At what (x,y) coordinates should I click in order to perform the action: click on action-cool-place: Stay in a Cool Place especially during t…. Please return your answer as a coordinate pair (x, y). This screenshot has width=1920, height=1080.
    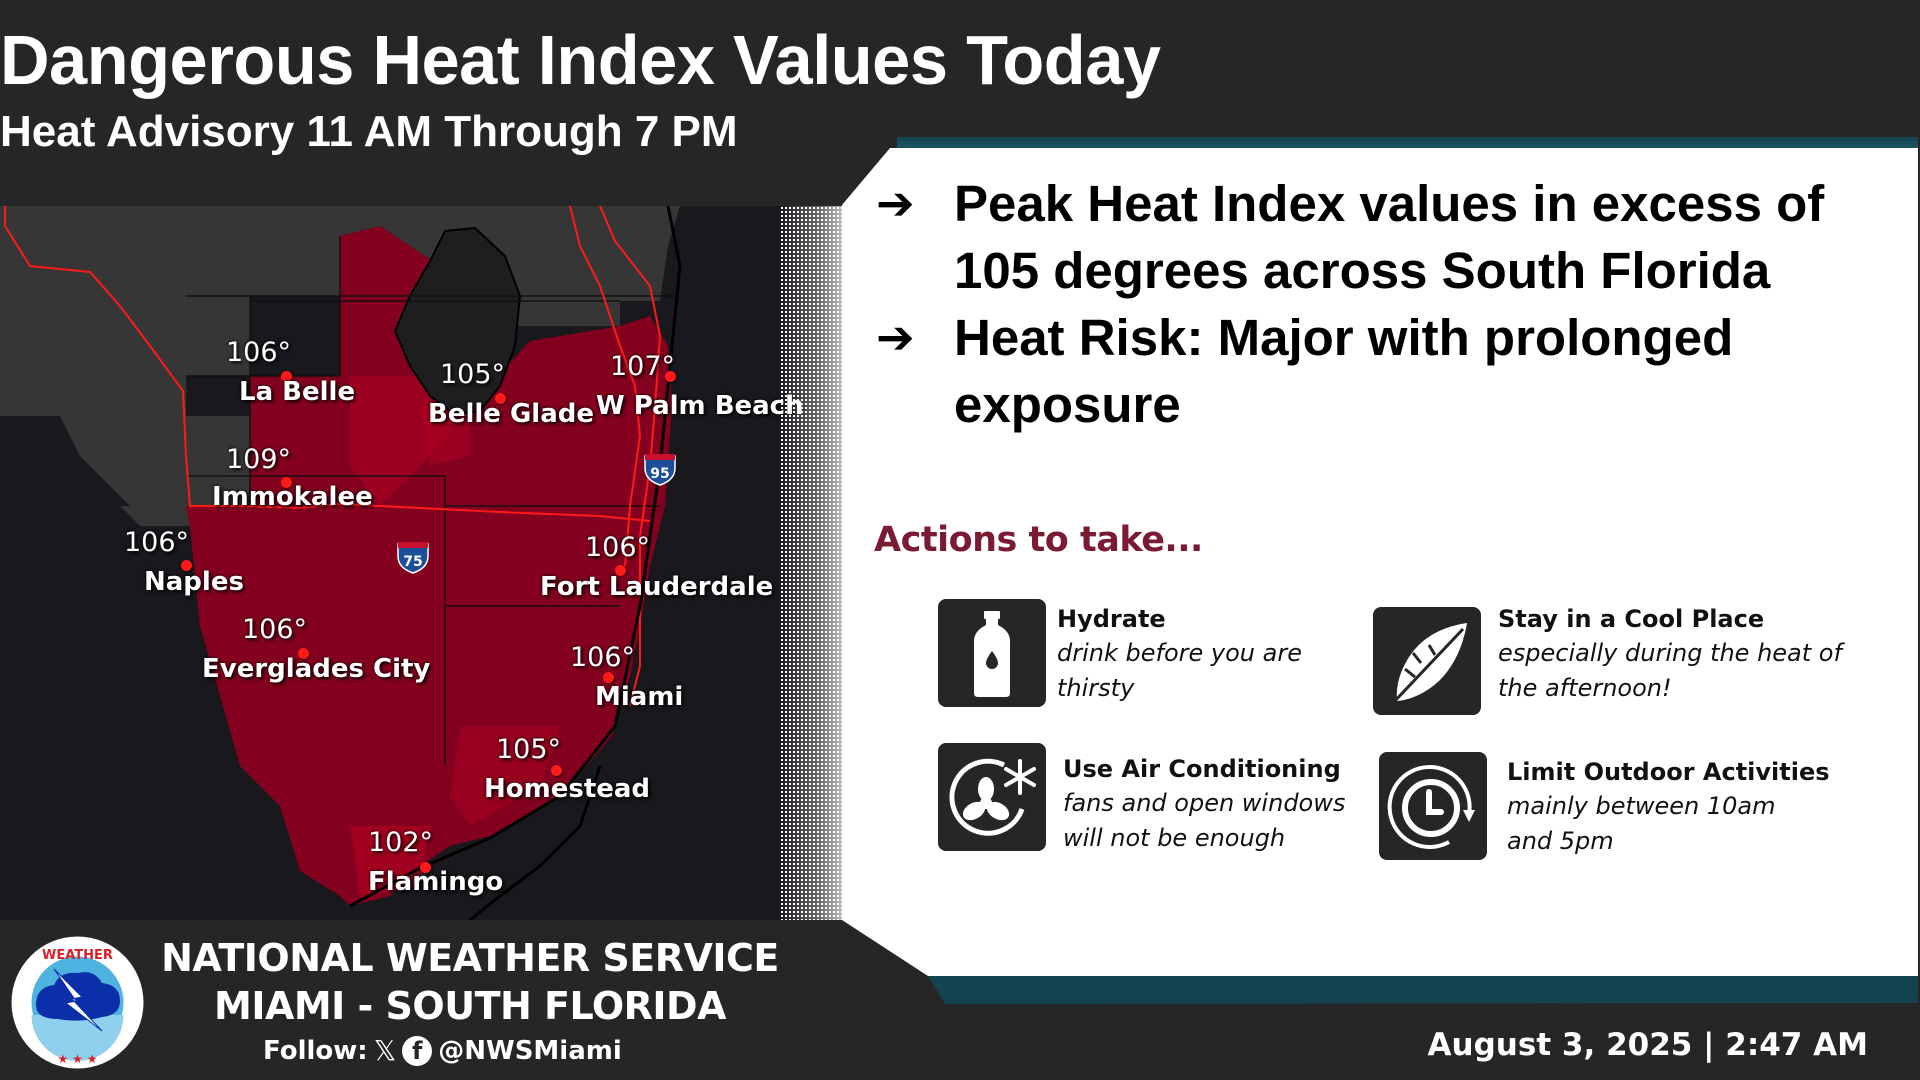
    Looking at the image, I should click on (1670, 653).